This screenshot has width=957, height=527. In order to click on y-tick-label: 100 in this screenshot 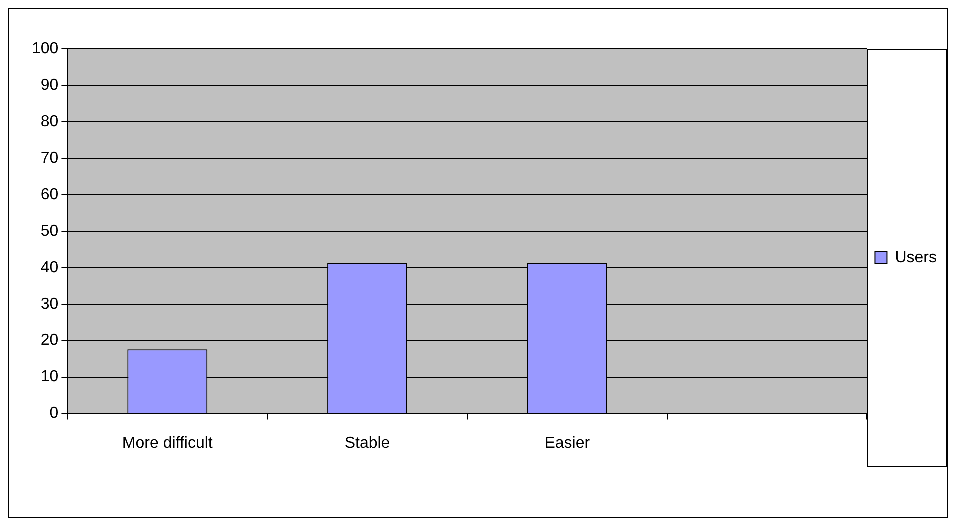, I will do `click(45, 49)`.